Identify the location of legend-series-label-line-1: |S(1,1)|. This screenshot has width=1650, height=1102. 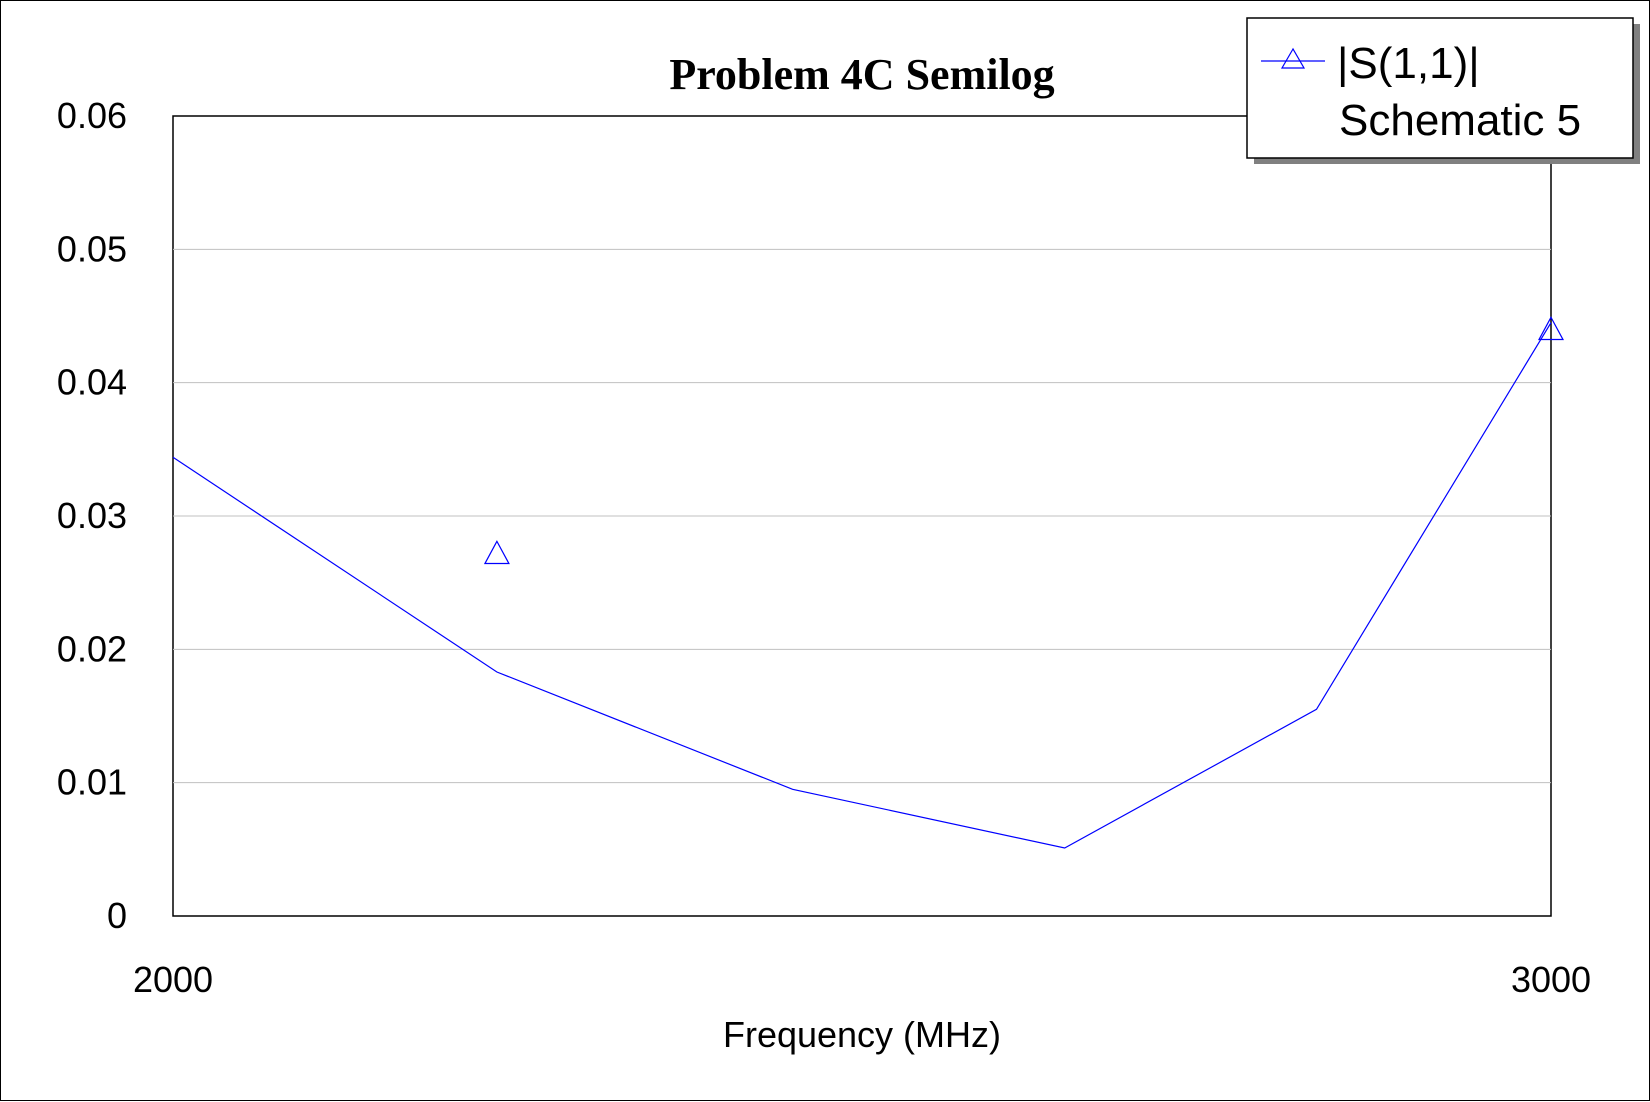
(1408, 63).